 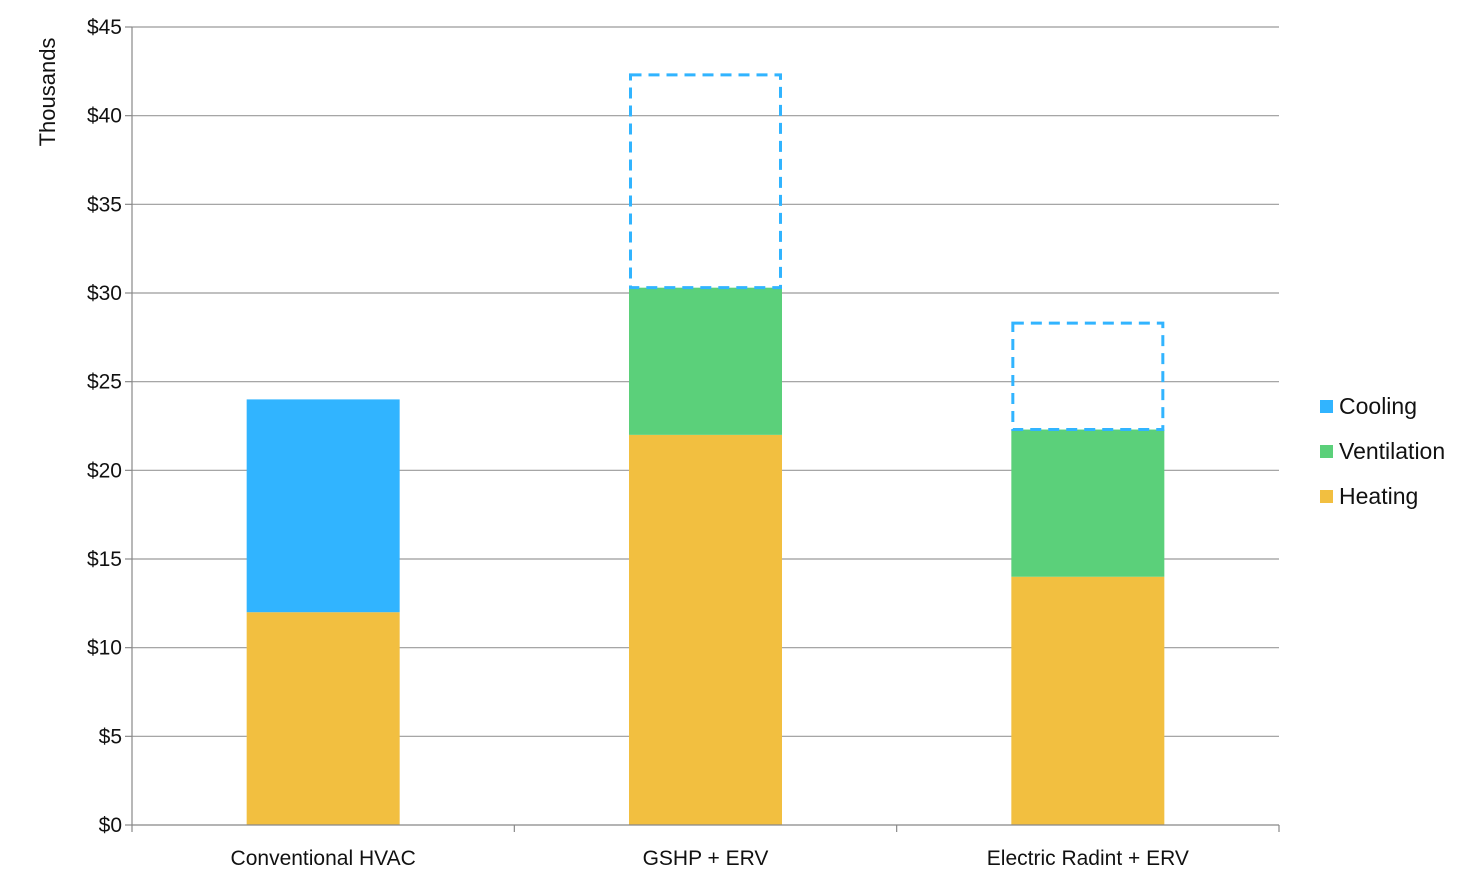 What do you see at coordinates (1378, 406) in the screenshot?
I see `legend-label: Cooling` at bounding box center [1378, 406].